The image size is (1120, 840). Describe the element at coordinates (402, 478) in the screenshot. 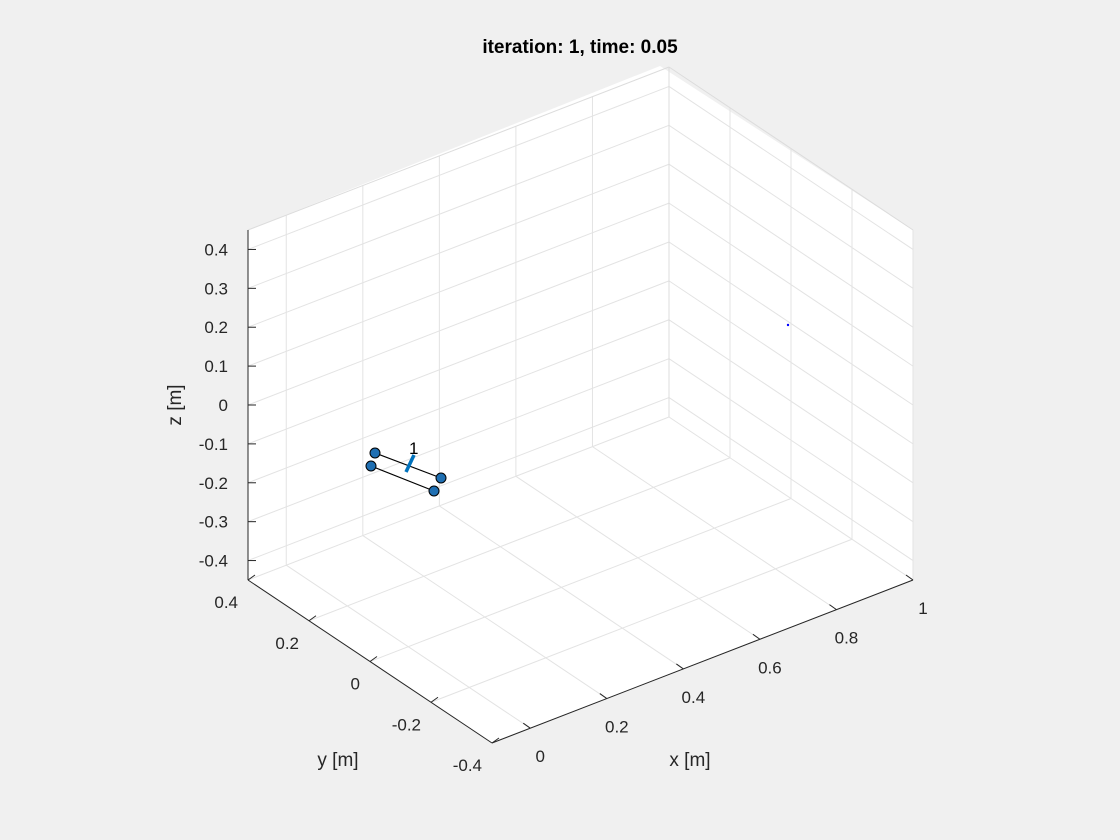

I see `quadrotor-arm` at that location.